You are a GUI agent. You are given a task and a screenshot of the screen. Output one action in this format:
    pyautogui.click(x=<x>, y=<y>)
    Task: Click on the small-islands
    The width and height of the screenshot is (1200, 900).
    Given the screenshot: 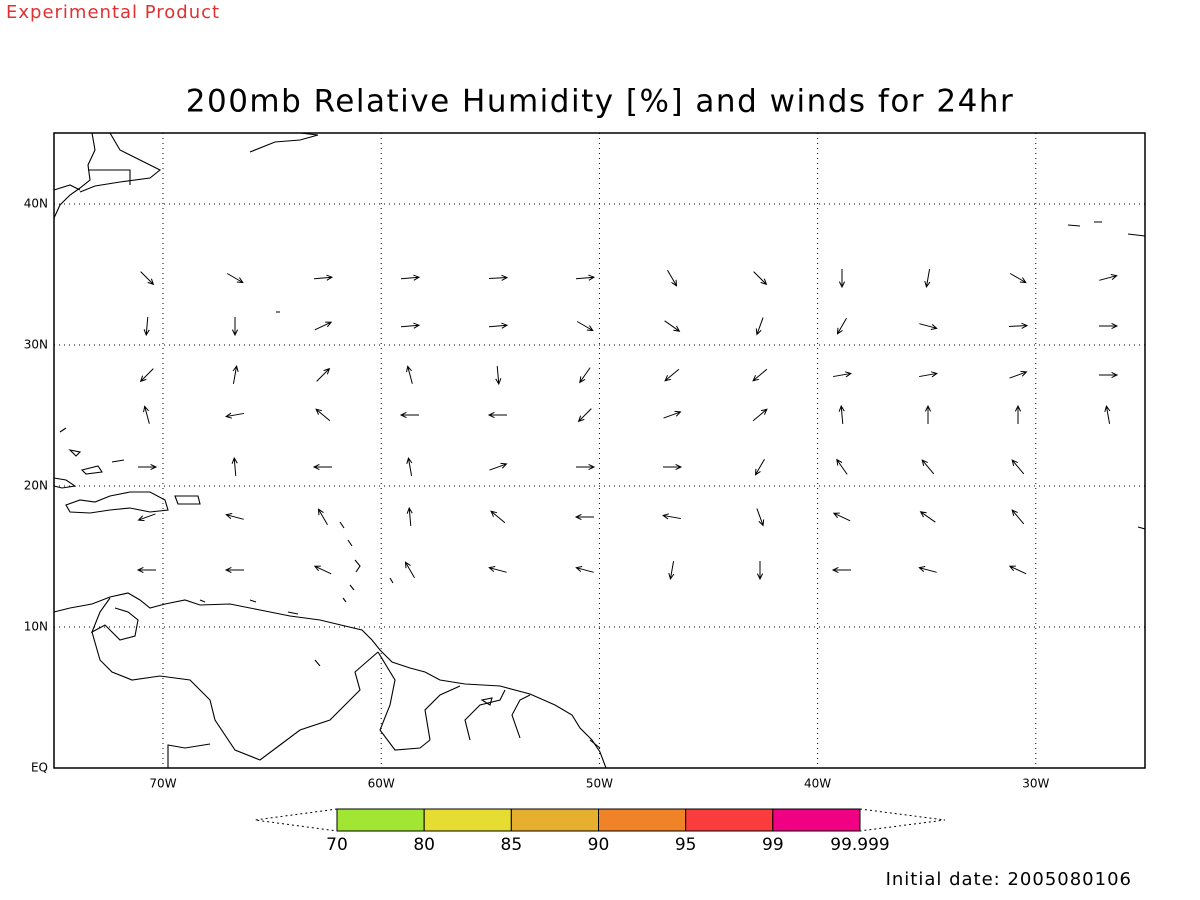 What is the action you would take?
    pyautogui.click(x=260, y=633)
    